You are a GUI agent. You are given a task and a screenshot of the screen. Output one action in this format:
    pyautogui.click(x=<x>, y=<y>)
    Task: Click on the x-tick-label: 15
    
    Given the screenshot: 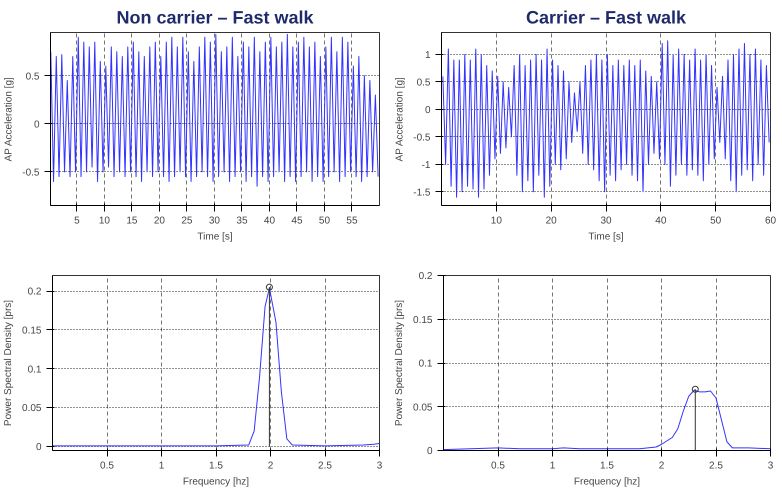 What is the action you would take?
    pyautogui.click(x=132, y=221)
    